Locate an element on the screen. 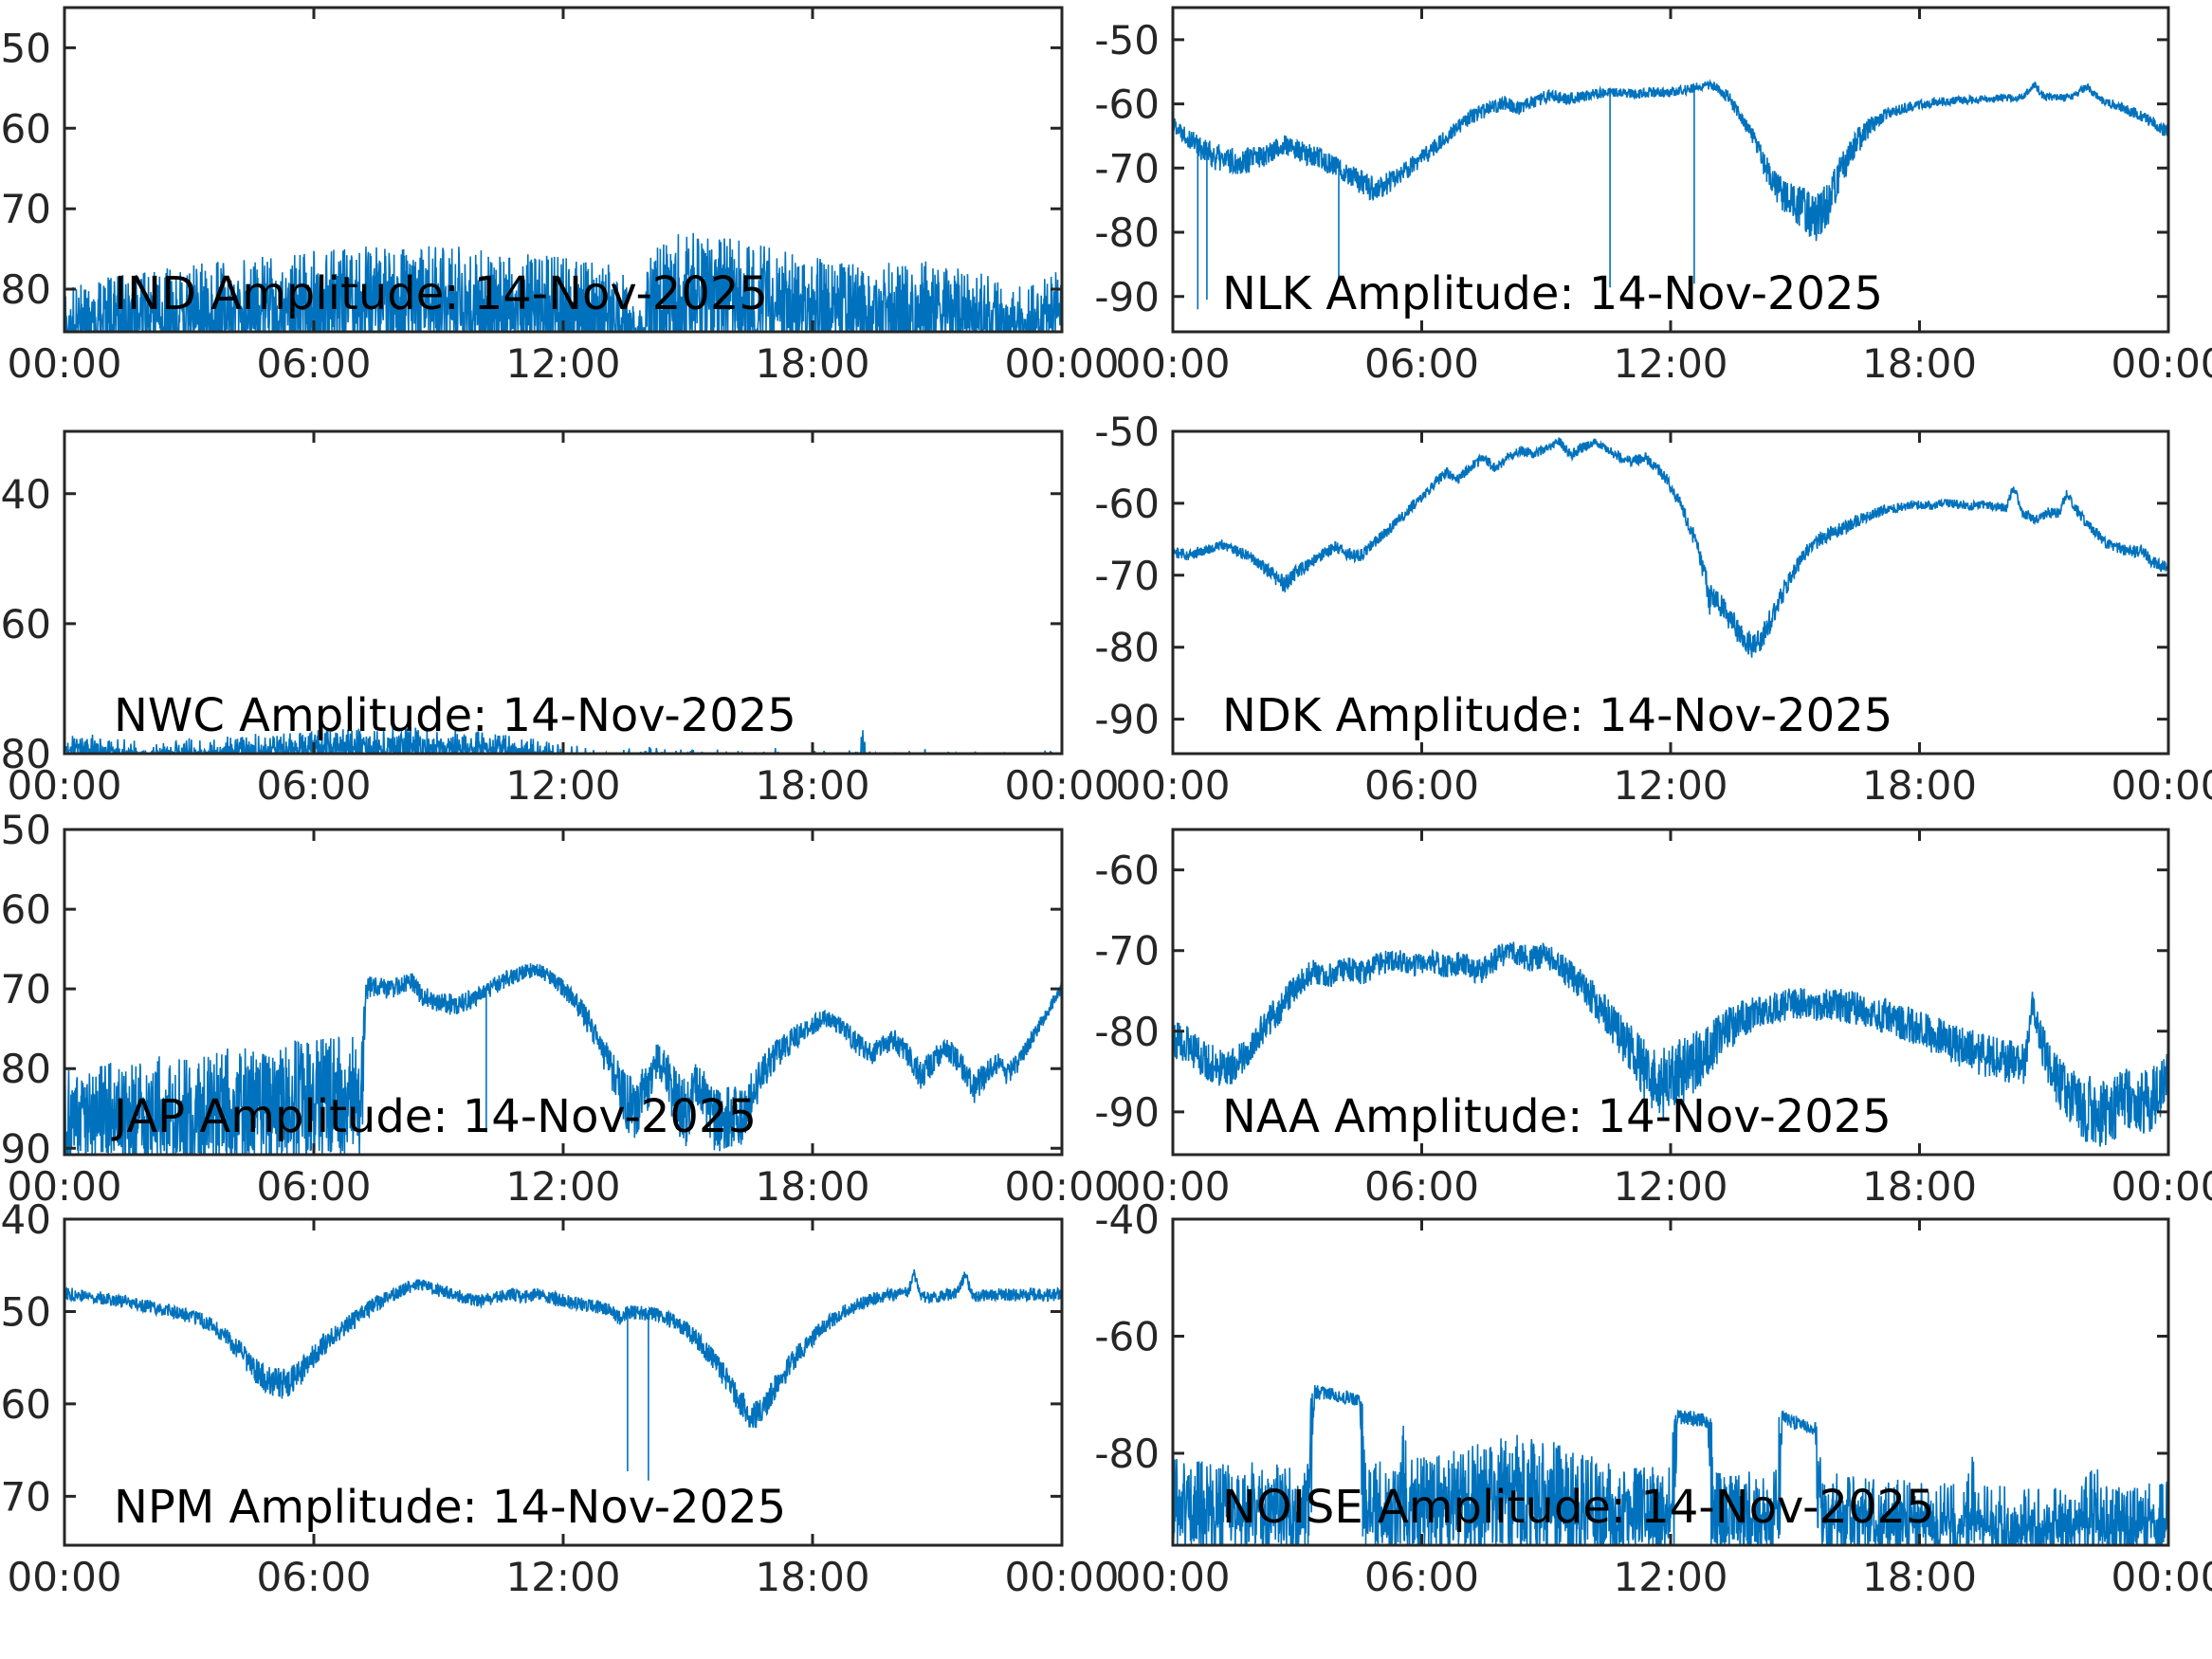 The image size is (2212, 1659). signal-trace-naa is located at coordinates (1670, 1044).